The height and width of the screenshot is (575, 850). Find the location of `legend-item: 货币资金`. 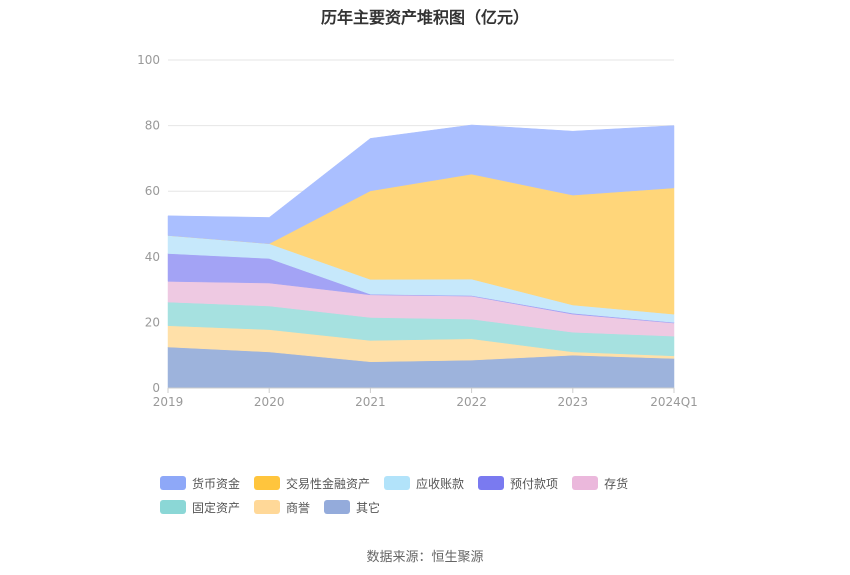

legend-item: 货币资金 is located at coordinates (200, 483).